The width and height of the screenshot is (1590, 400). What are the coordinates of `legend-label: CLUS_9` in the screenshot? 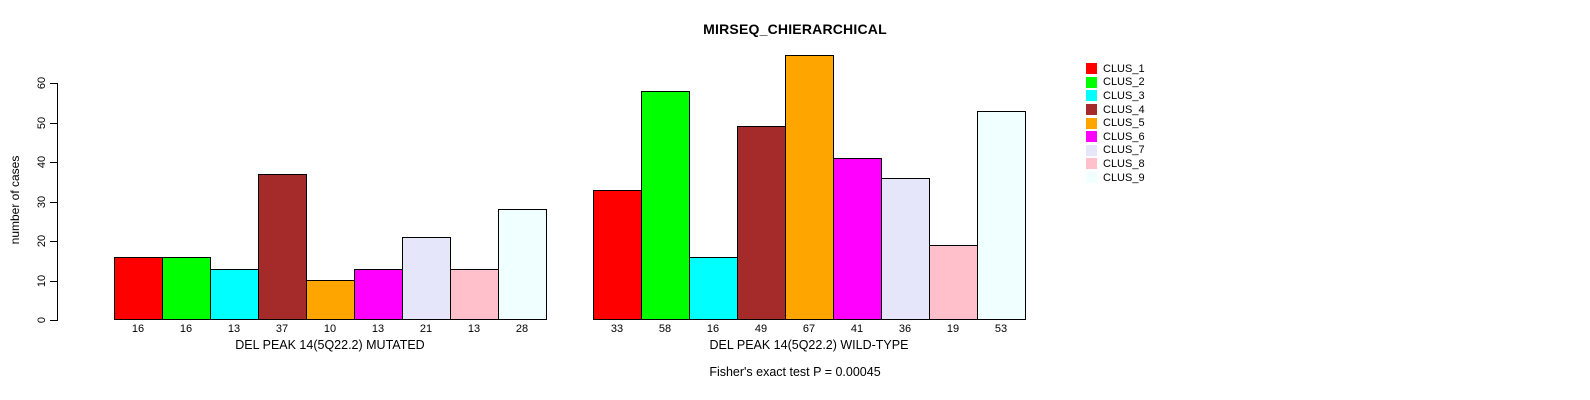 It's located at (1124, 177).